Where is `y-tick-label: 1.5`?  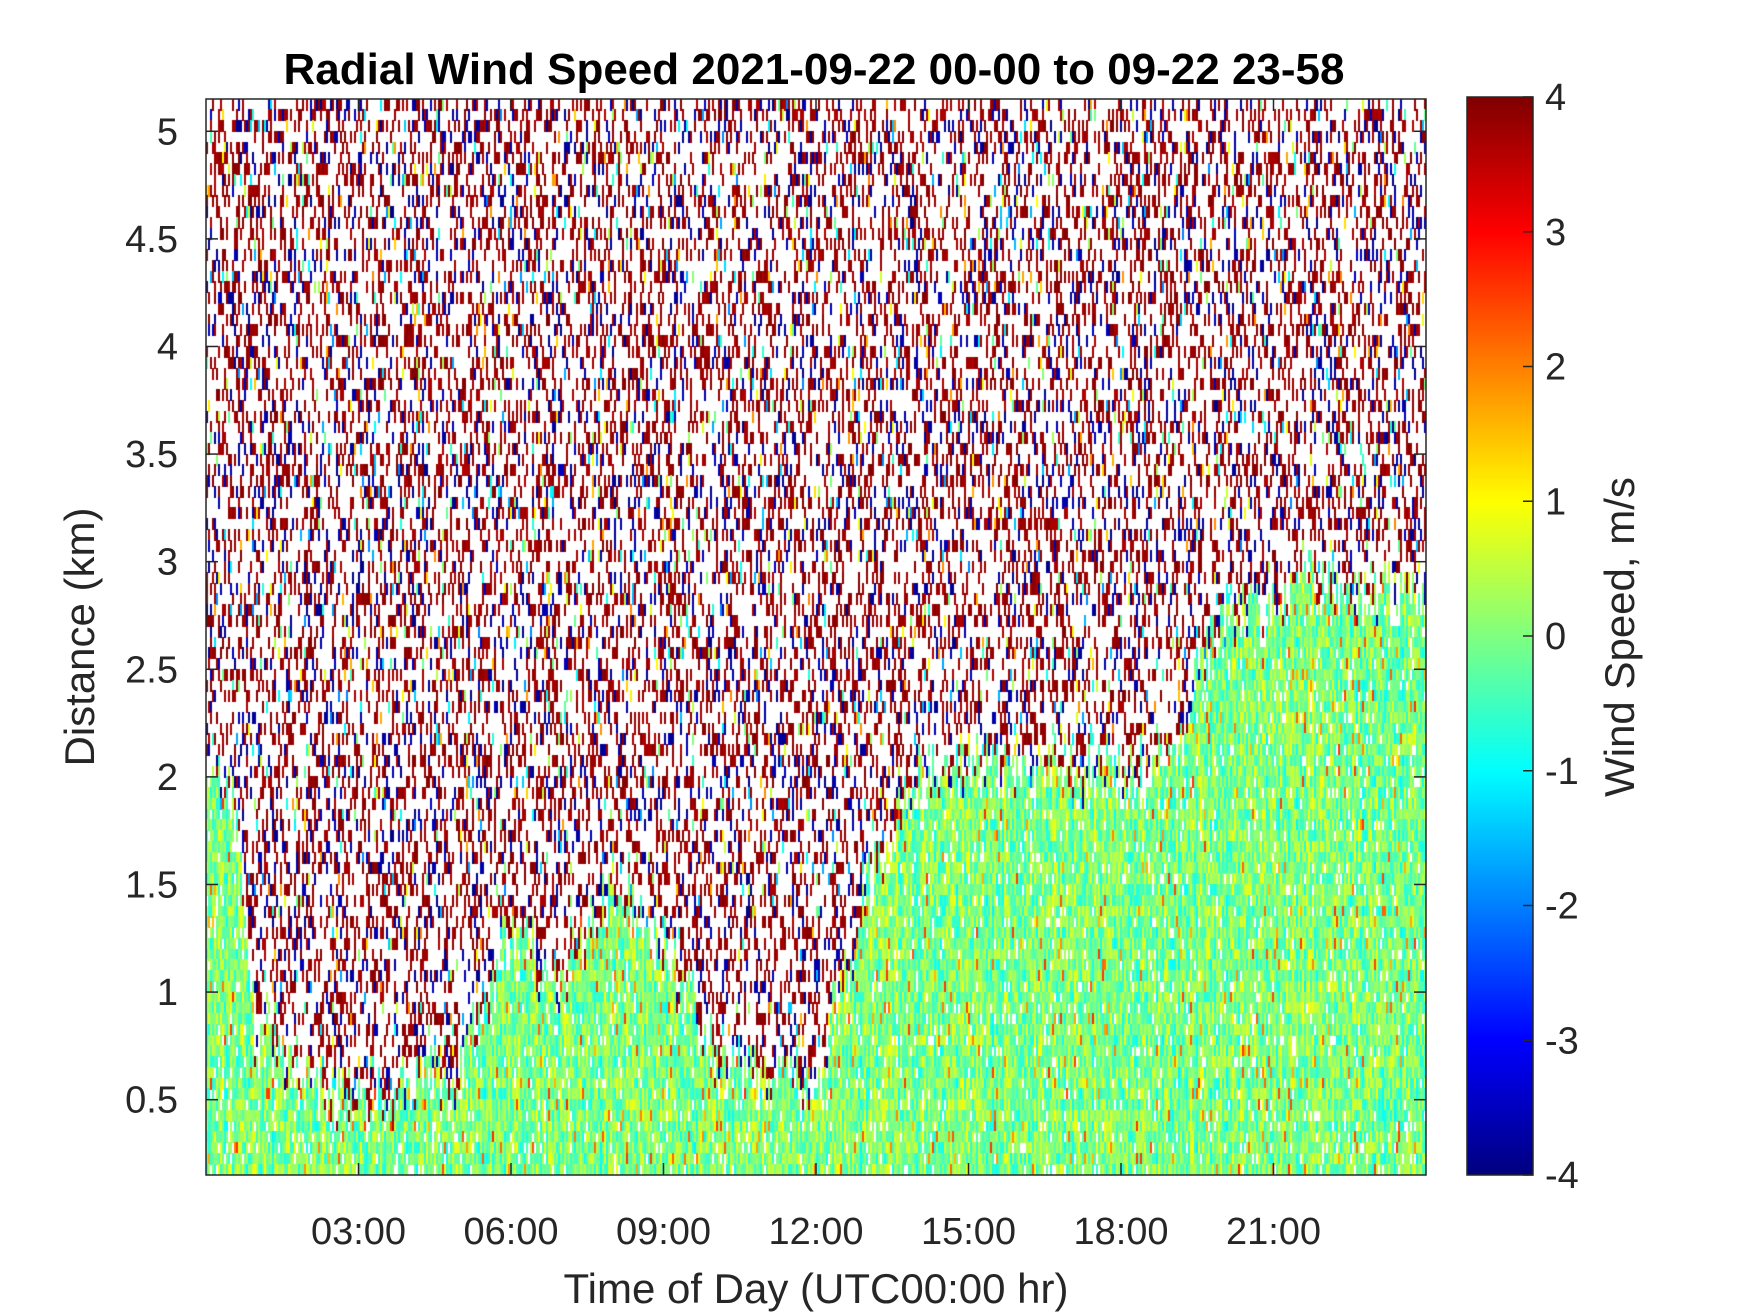 y-tick-label: 1.5 is located at coordinates (151, 885).